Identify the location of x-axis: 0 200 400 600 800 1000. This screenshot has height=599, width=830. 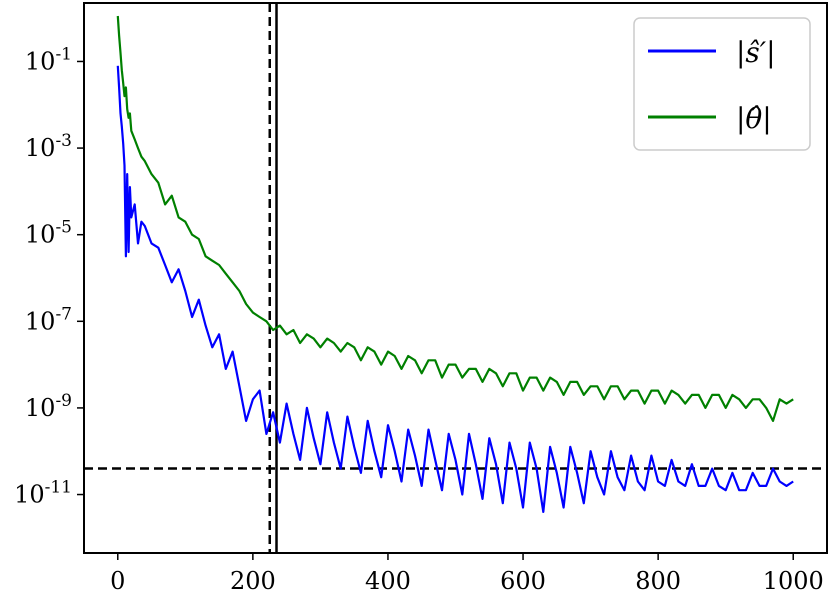
(467, 574).